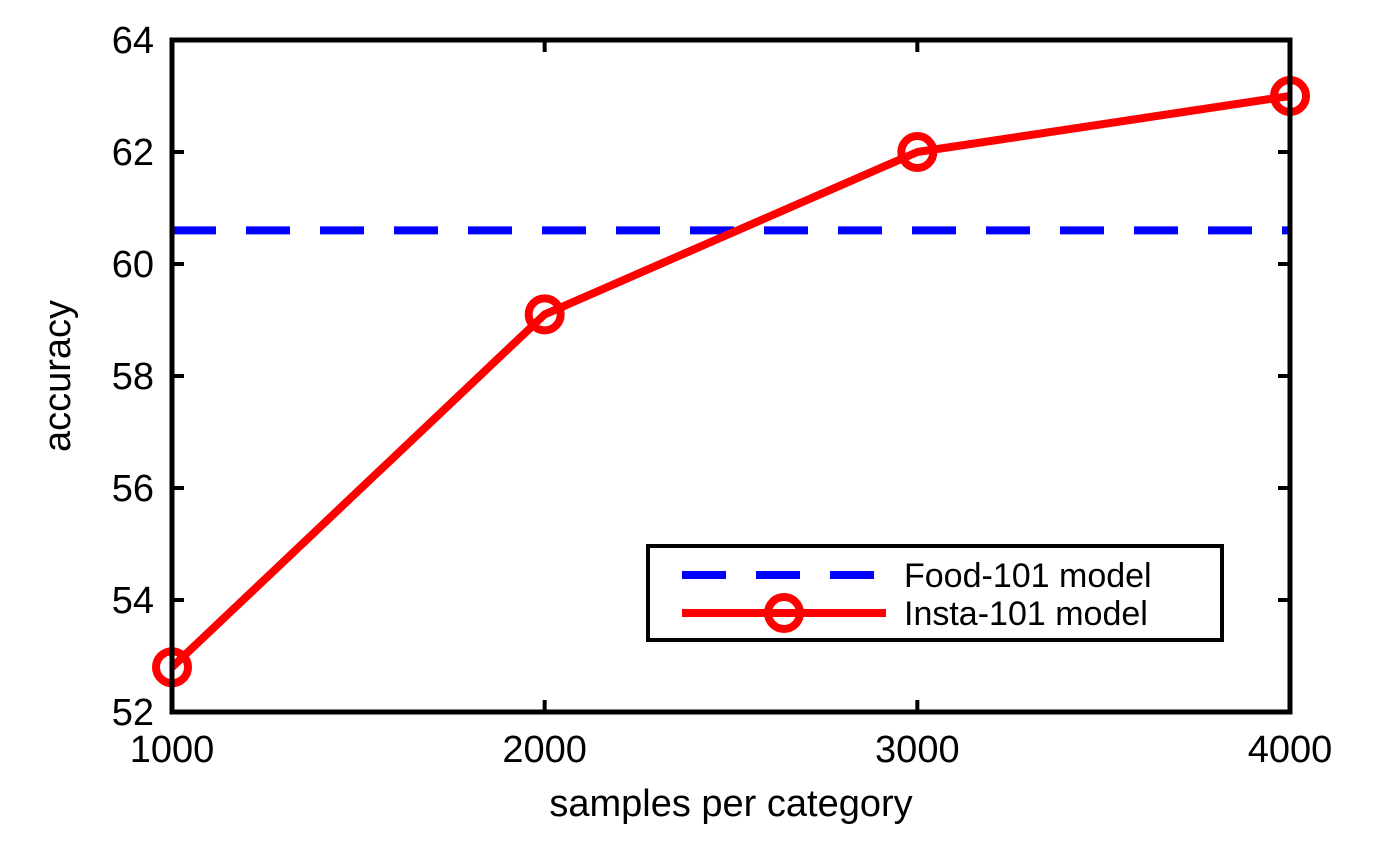 Image resolution: width=1396 pixels, height=859 pixels. What do you see at coordinates (1290, 750) in the screenshot?
I see `x-tick-label-4000: 4000` at bounding box center [1290, 750].